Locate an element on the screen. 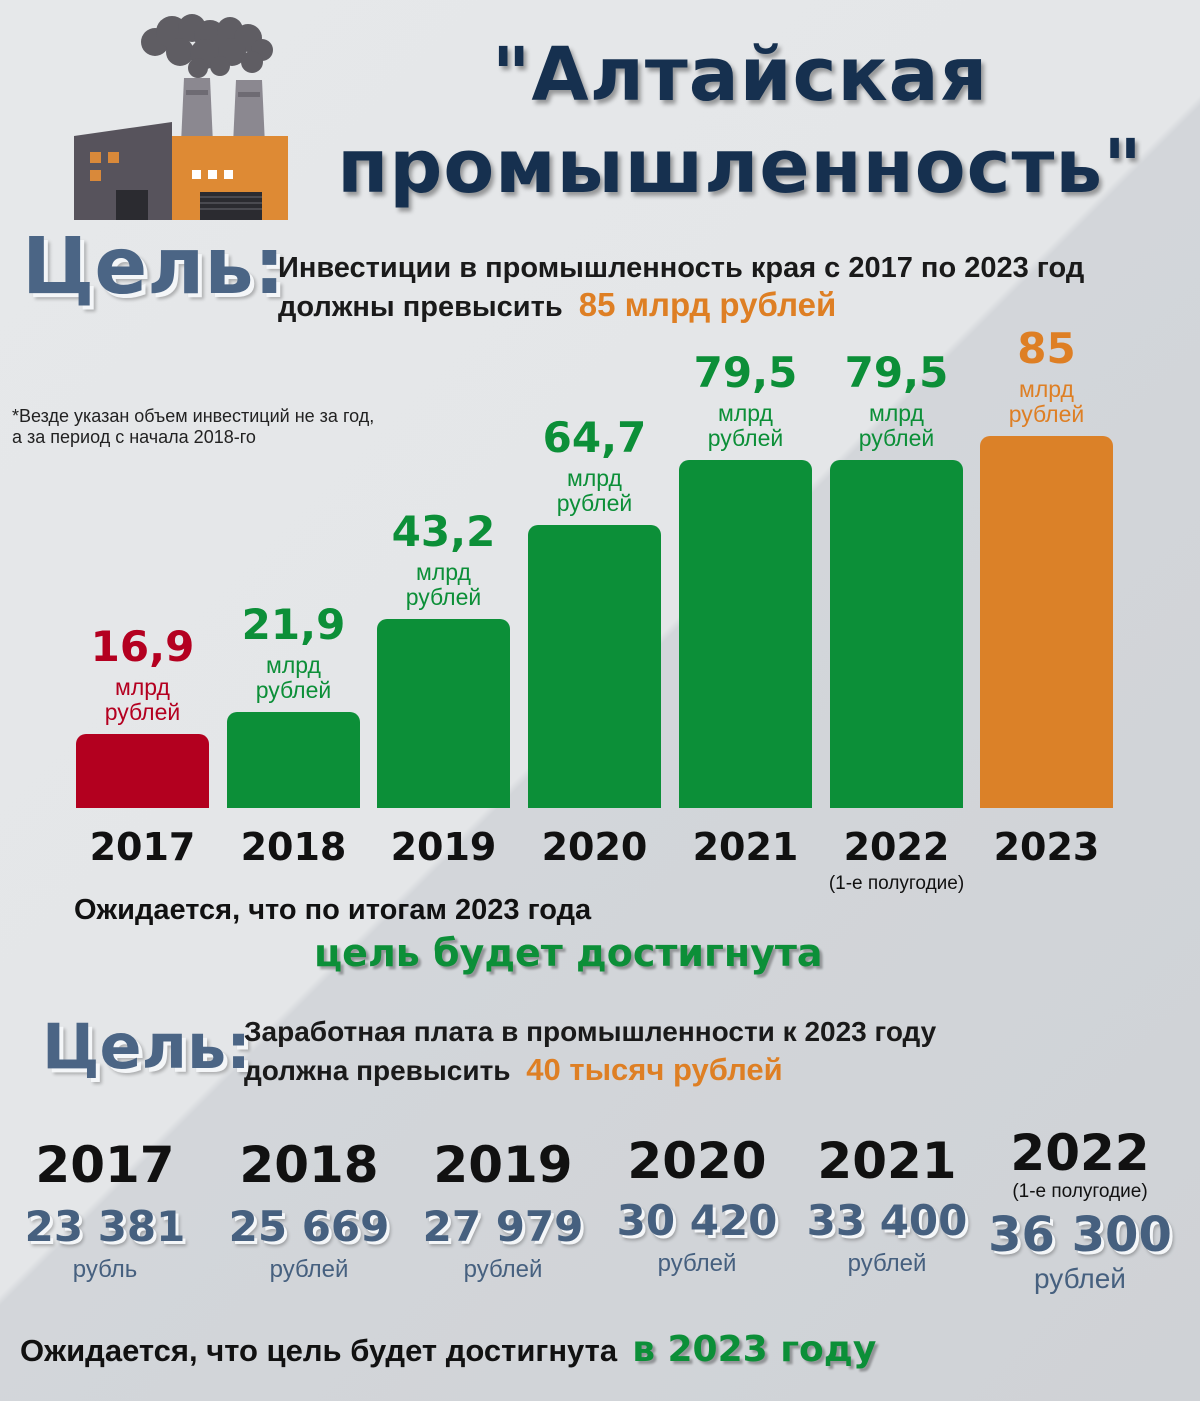 Image resolution: width=1200 pixels, height=1401 pixels. bar-2020 is located at coordinates (594, 666).